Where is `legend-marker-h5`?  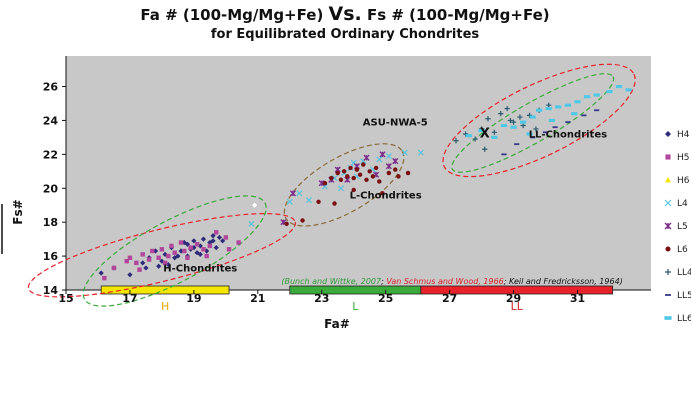 legend-marker-h5 is located at coordinates (668, 157).